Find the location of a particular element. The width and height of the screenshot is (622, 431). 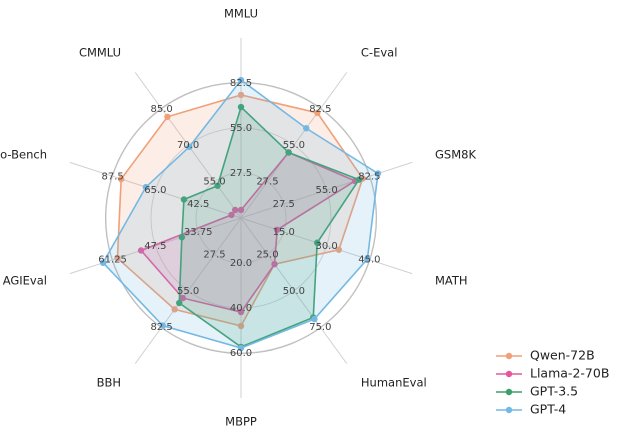

tick-label: 75.0 is located at coordinates (320, 327).